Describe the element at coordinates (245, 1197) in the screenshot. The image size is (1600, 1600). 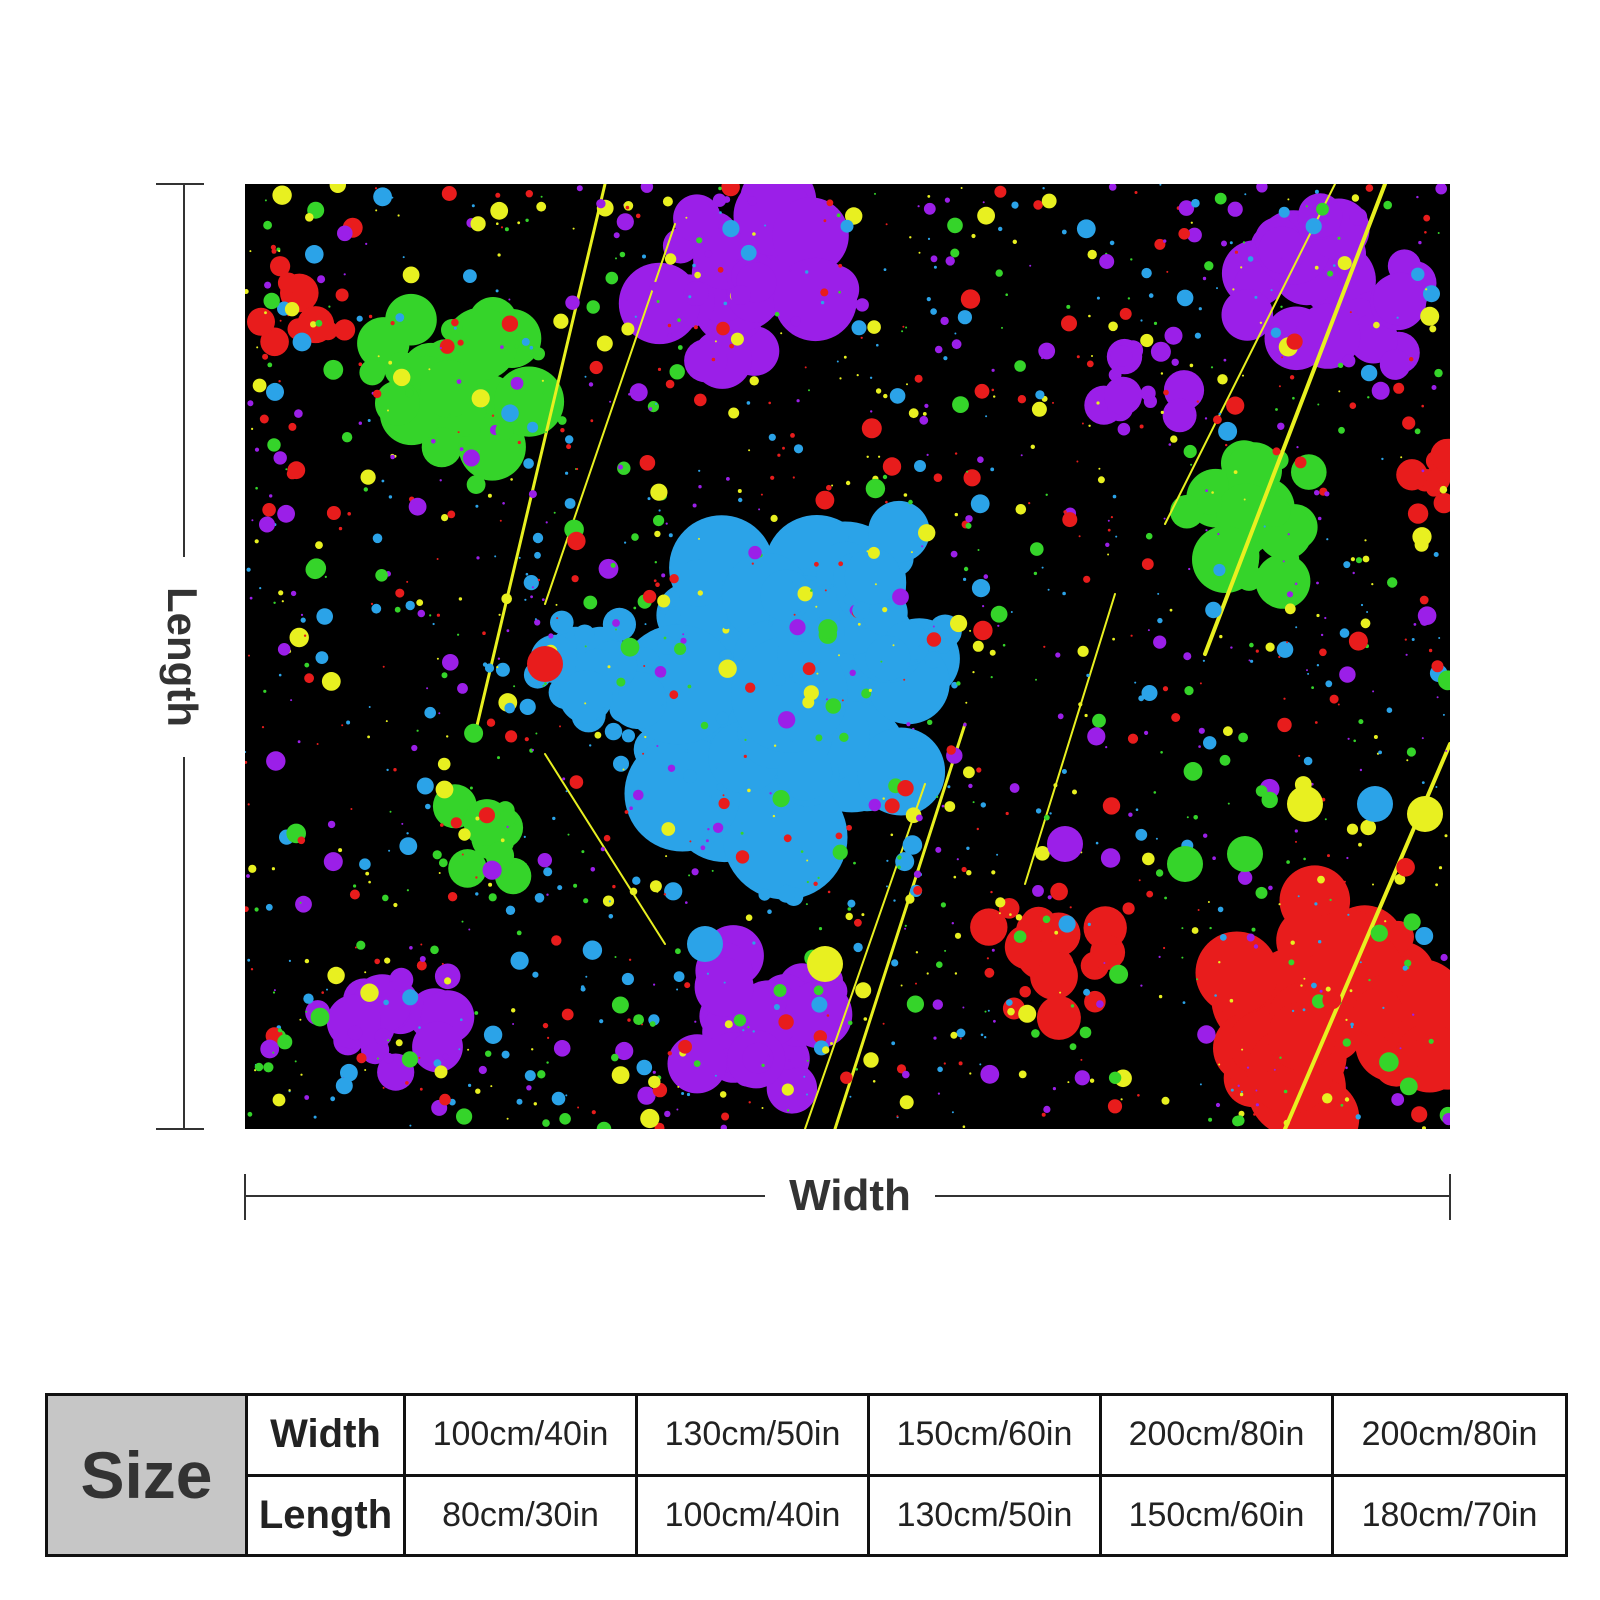
I see `width-left-cap` at that location.